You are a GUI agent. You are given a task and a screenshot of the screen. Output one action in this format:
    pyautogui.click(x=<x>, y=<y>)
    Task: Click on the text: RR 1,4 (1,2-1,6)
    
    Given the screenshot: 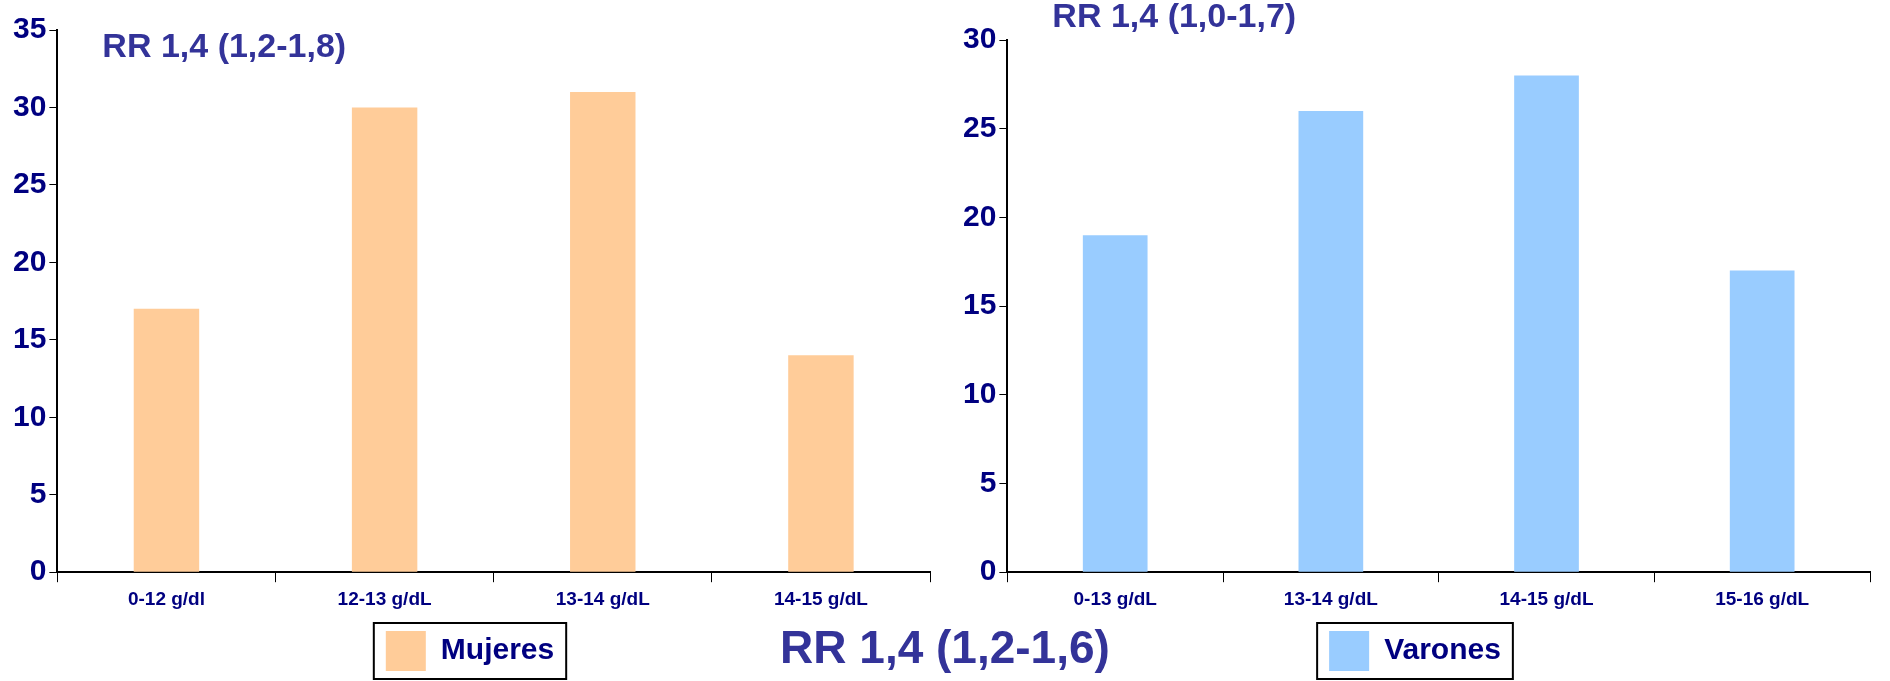 What is the action you would take?
    pyautogui.click(x=945, y=647)
    